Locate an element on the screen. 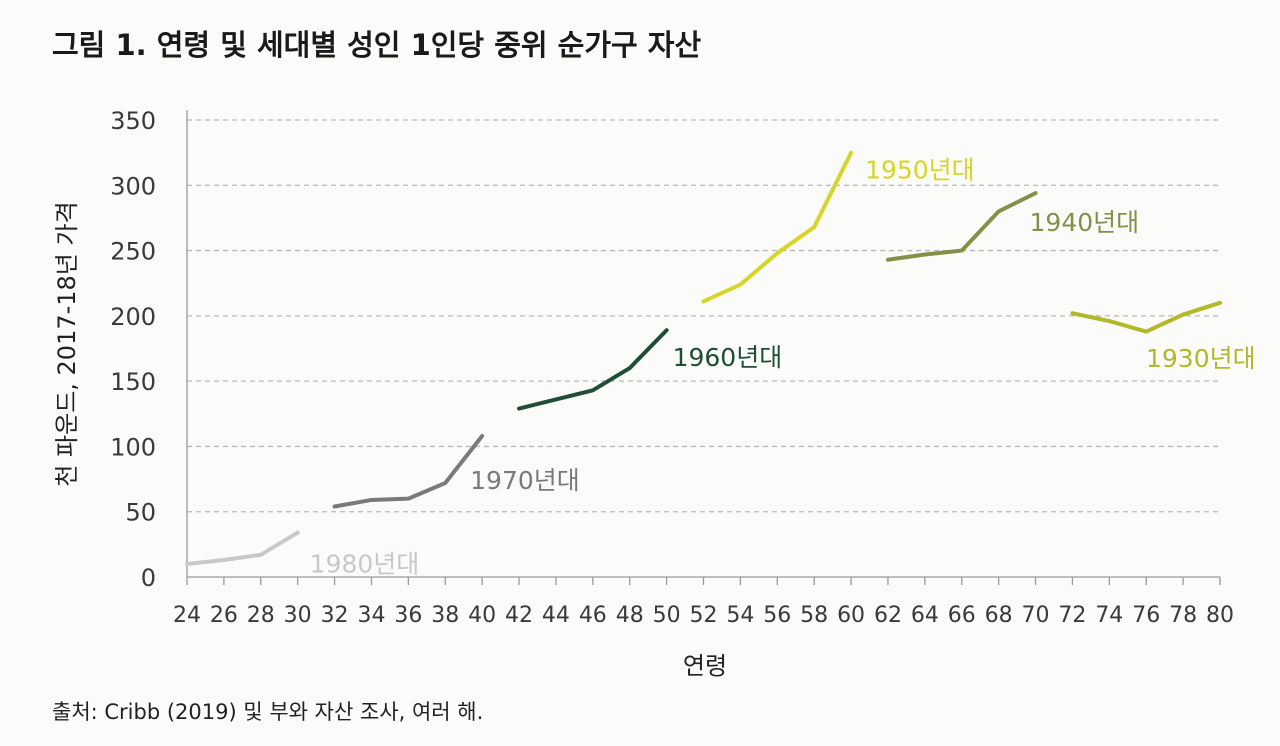  x-tick-label: 66 is located at coordinates (962, 615).